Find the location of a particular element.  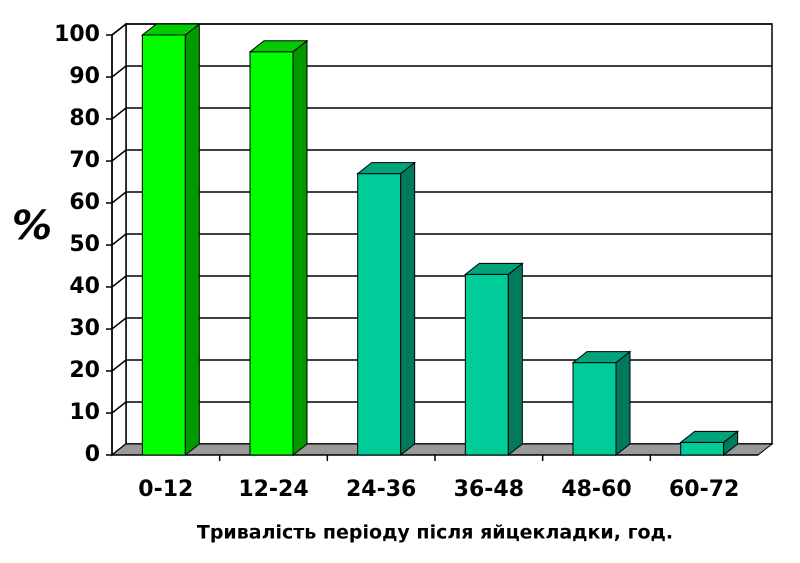

x-tick-label: 0-12 is located at coordinates (165, 489).